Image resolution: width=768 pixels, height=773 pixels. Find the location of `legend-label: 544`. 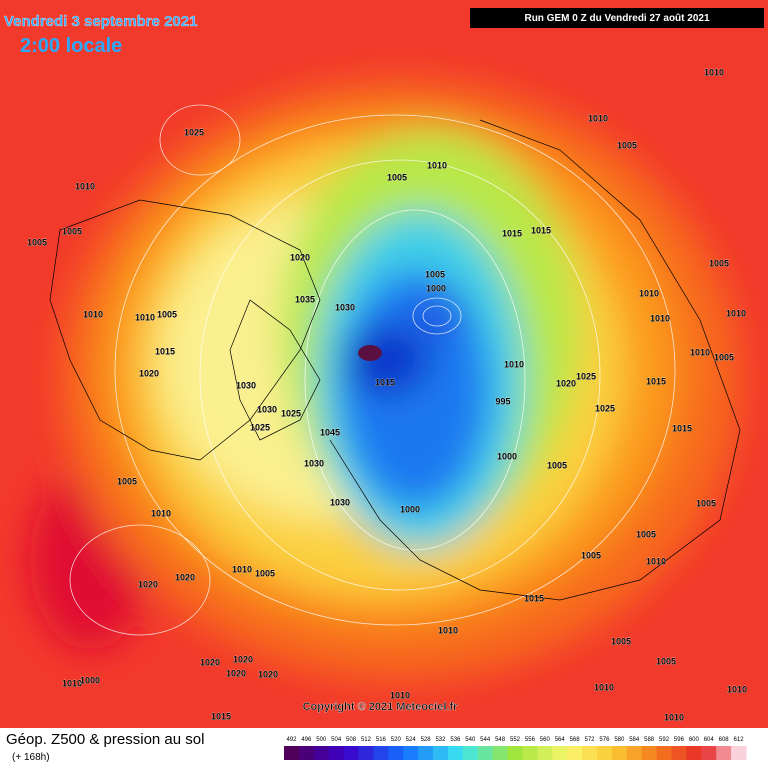

legend-label: 544 is located at coordinates (485, 740).